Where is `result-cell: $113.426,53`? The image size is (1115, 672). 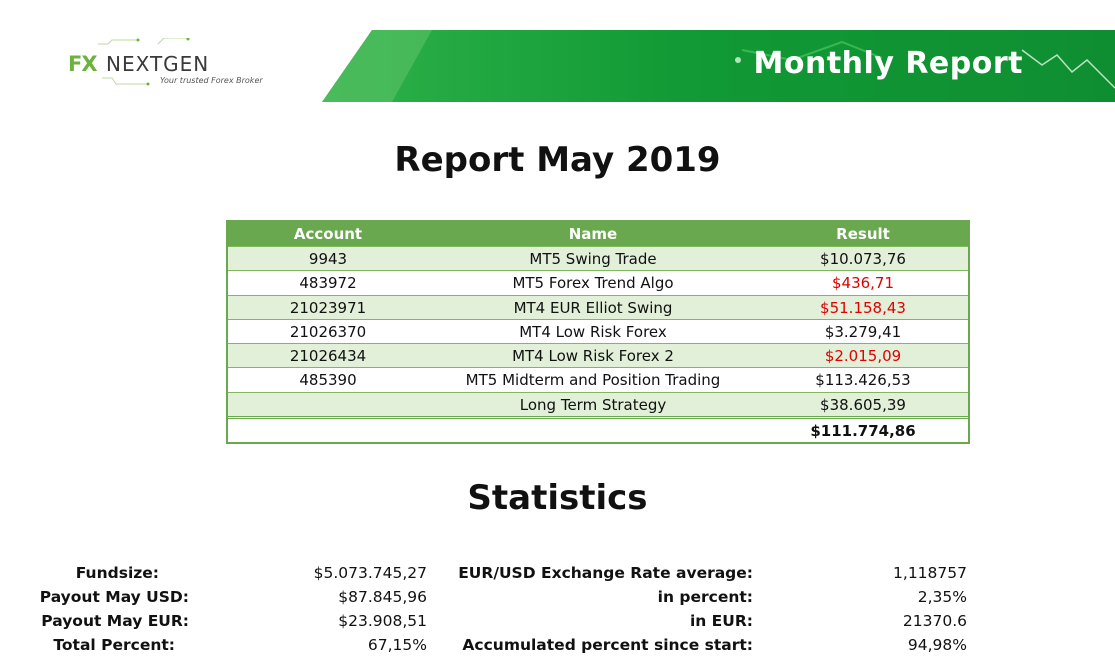
result-cell: $113.426,53 is located at coordinates (863, 380).